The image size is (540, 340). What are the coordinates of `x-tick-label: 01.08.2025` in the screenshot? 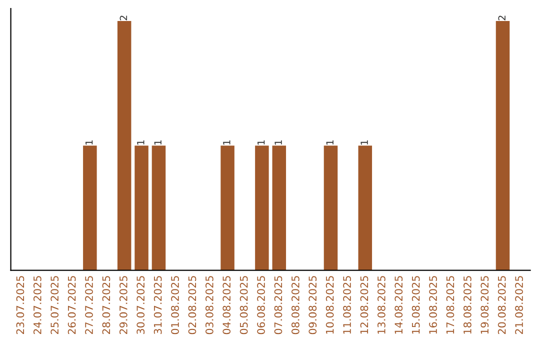 It's located at (175, 305).